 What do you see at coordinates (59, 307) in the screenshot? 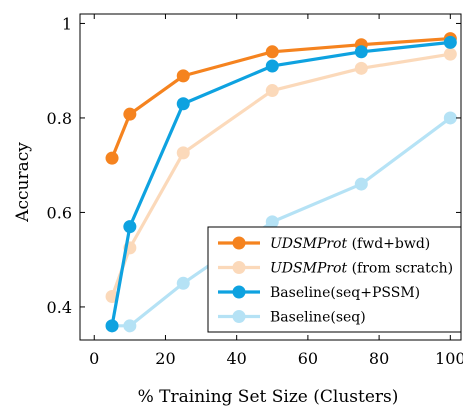
I see `y-tick-label: 0.4` at bounding box center [59, 307].